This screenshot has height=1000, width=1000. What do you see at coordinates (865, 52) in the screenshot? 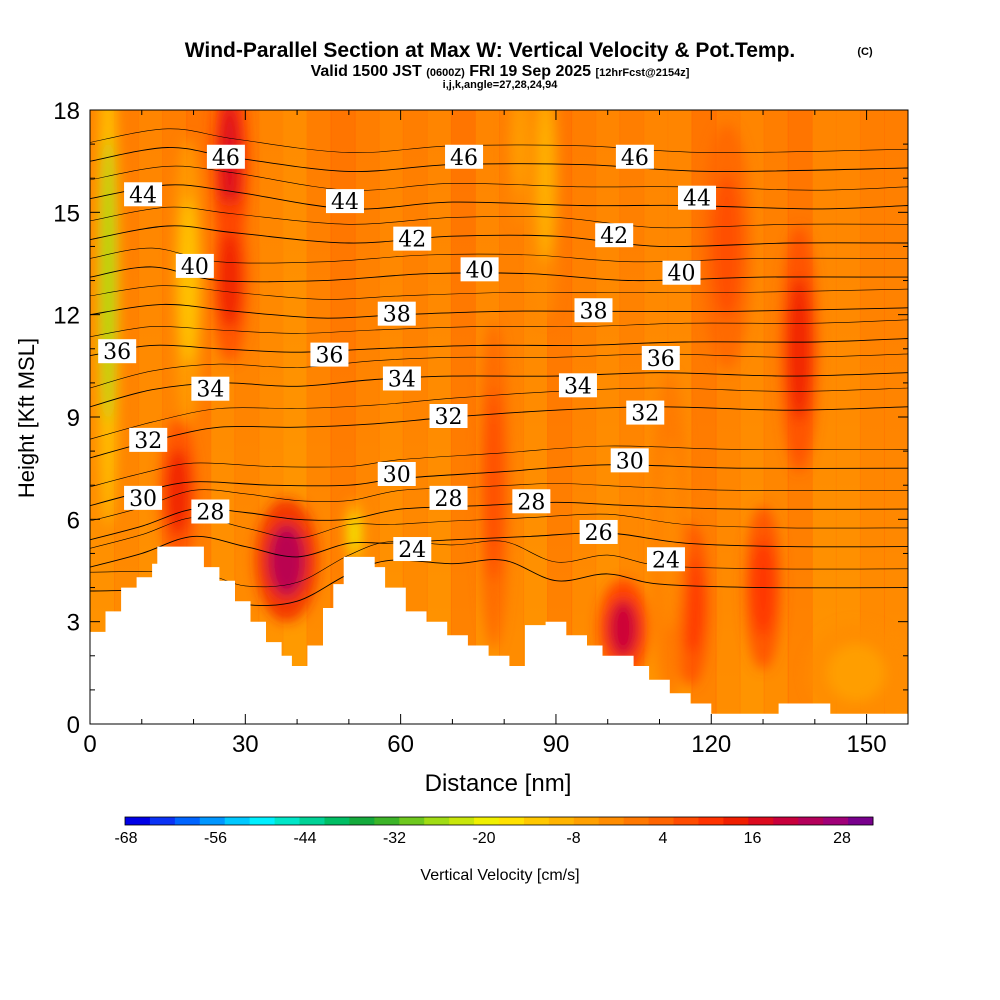
I see `title-copyright-mark: (C)` at bounding box center [865, 52].